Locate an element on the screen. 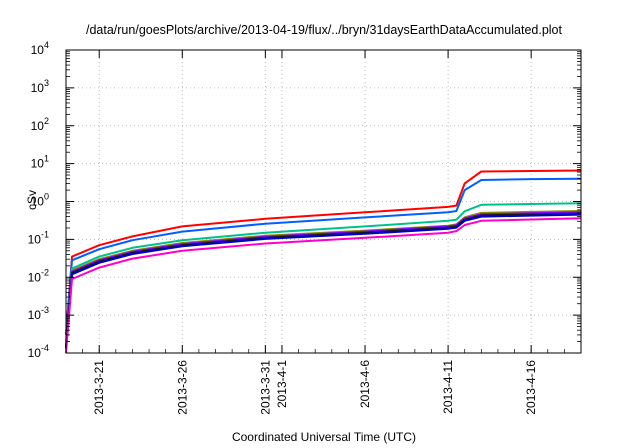  y-tick-label: 10⁻⁴ is located at coordinates (38, 351).